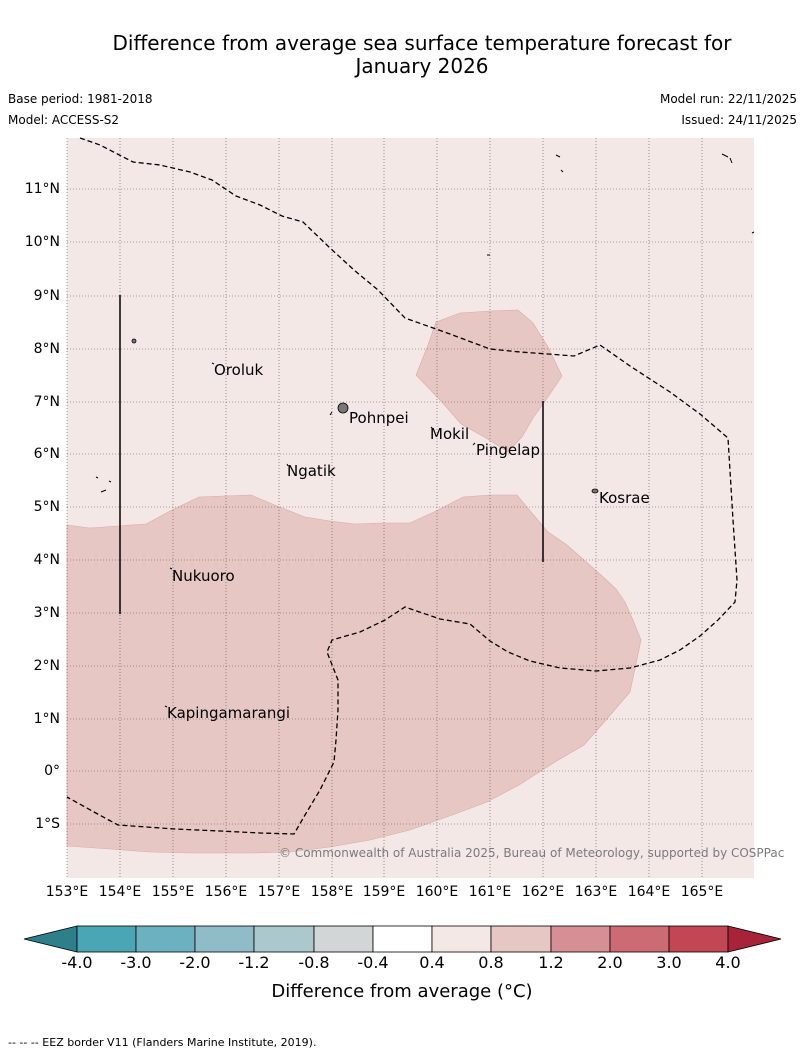  What do you see at coordinates (226, 892) in the screenshot?
I see `x-tick-label: 156°E` at bounding box center [226, 892].